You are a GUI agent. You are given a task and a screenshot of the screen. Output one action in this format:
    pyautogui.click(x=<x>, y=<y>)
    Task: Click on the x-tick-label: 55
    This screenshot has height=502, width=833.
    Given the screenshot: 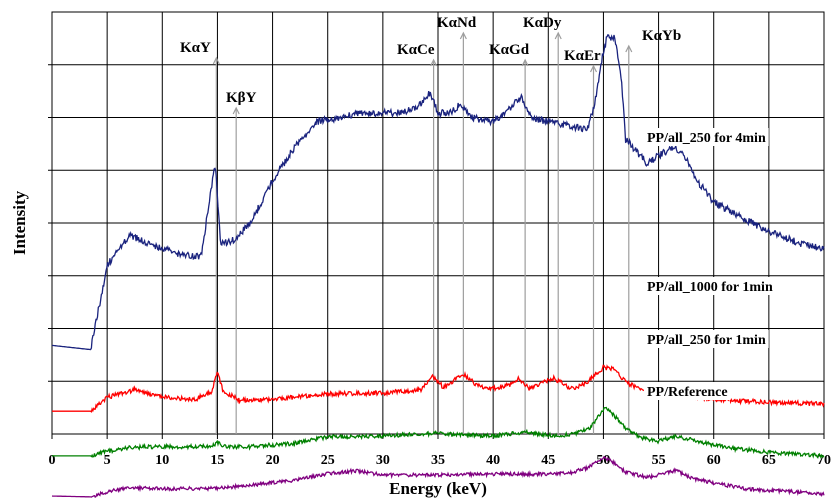 What is the action you would take?
    pyautogui.click(x=659, y=460)
    